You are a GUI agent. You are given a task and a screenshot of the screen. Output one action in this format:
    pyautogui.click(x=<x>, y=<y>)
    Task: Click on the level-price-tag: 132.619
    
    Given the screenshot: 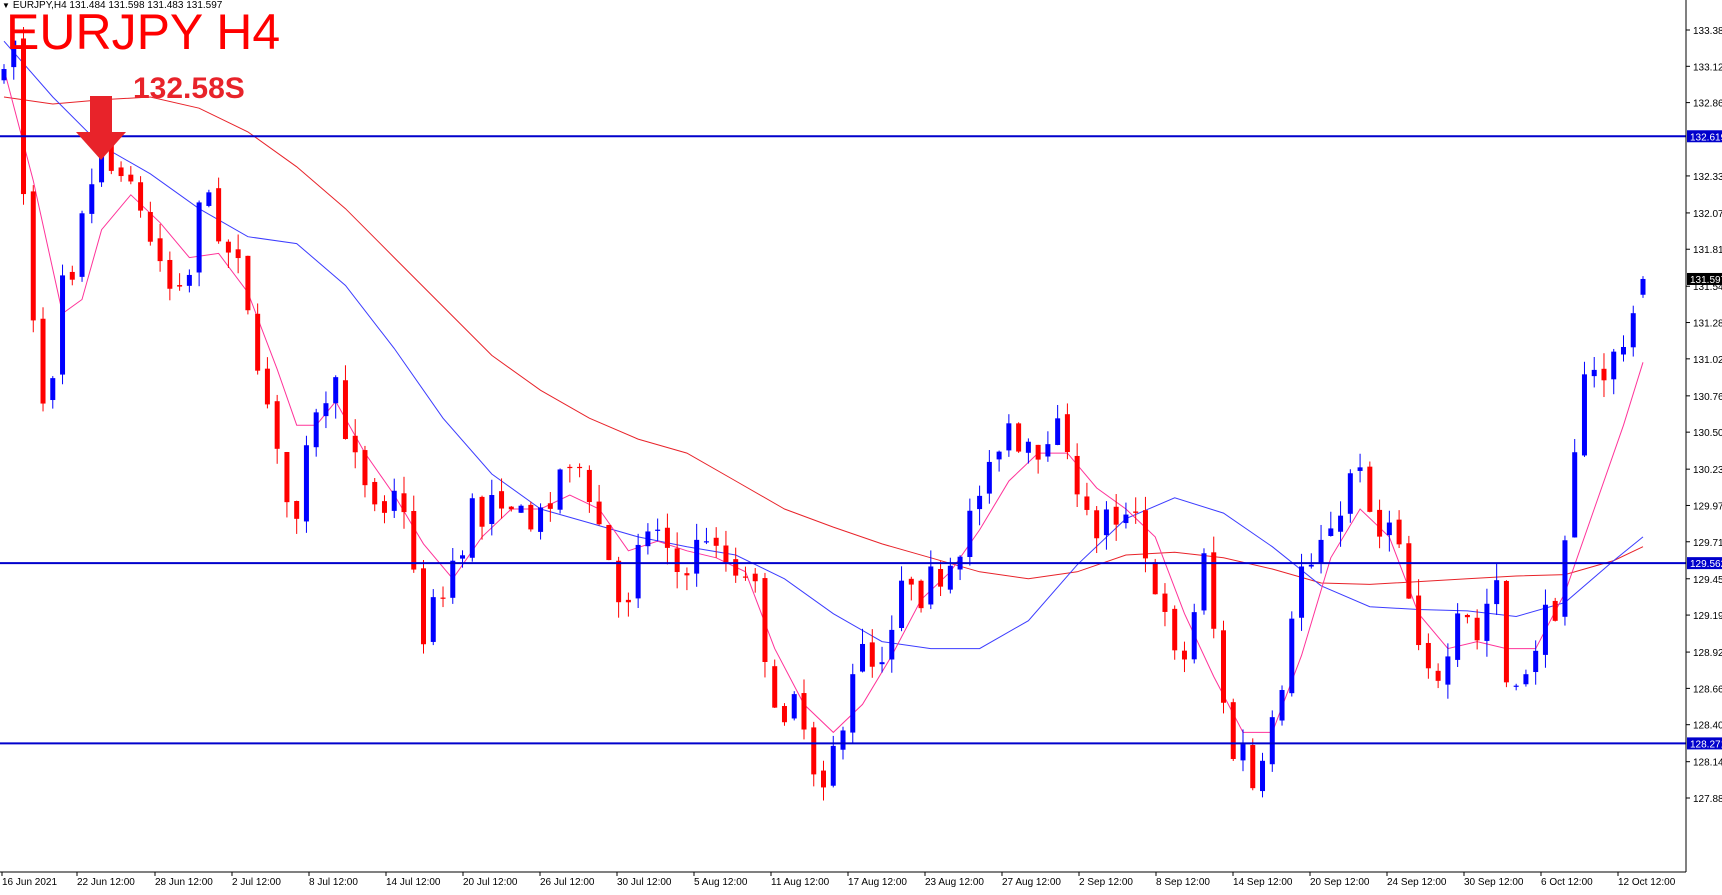 What is the action you would take?
    pyautogui.click(x=1706, y=137)
    